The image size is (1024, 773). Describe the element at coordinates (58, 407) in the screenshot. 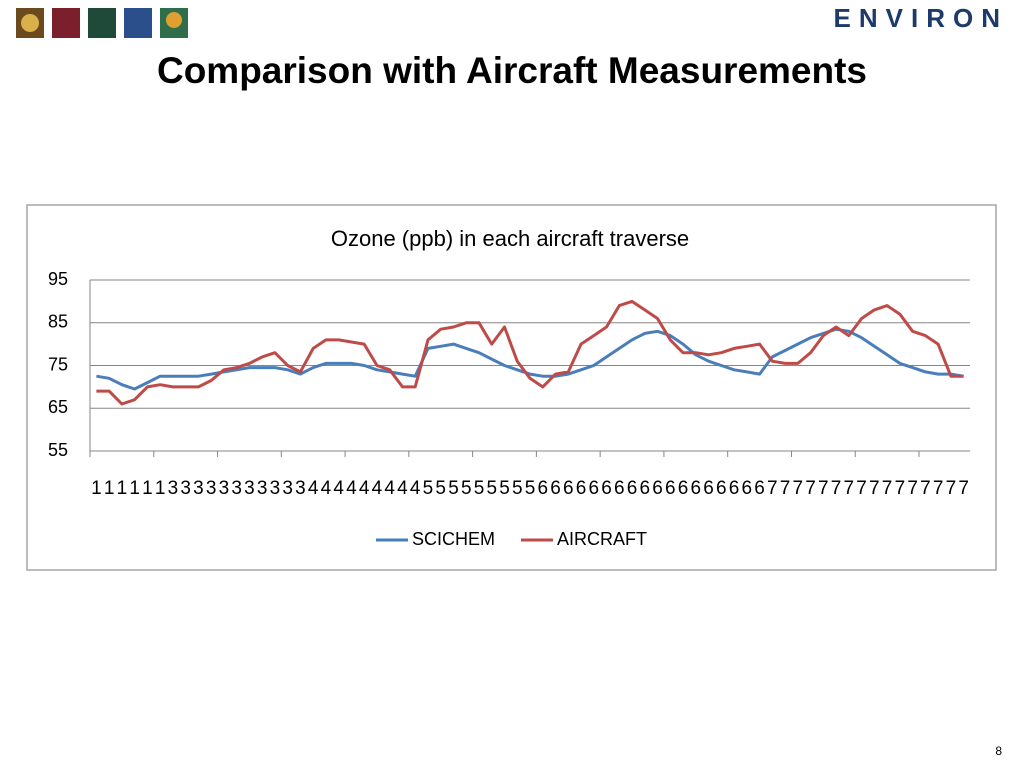

I see `y-tick-label: 65` at that location.